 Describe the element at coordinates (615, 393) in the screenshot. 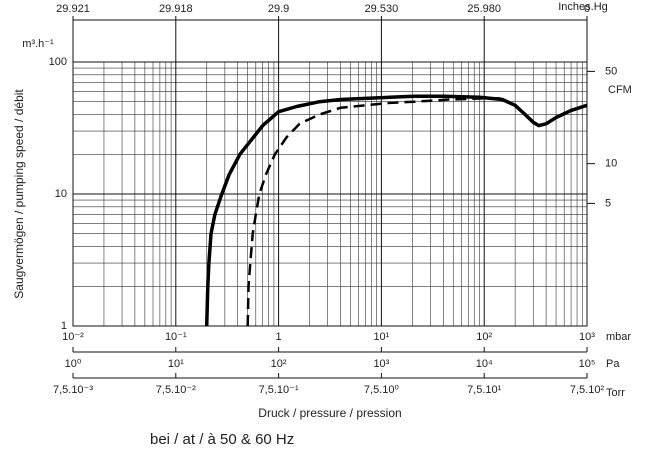

I see `torr-unit: Torr` at that location.